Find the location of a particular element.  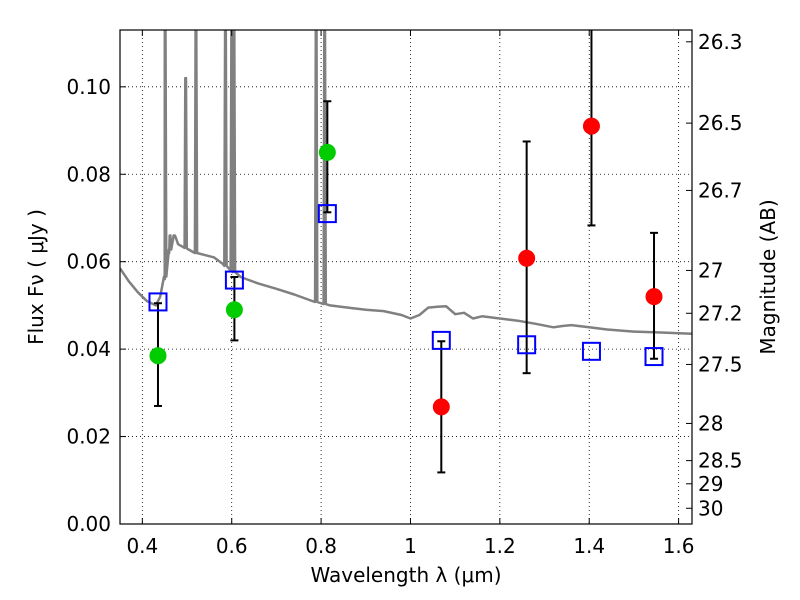

right-tick-label: 27.5 is located at coordinates (720, 364).